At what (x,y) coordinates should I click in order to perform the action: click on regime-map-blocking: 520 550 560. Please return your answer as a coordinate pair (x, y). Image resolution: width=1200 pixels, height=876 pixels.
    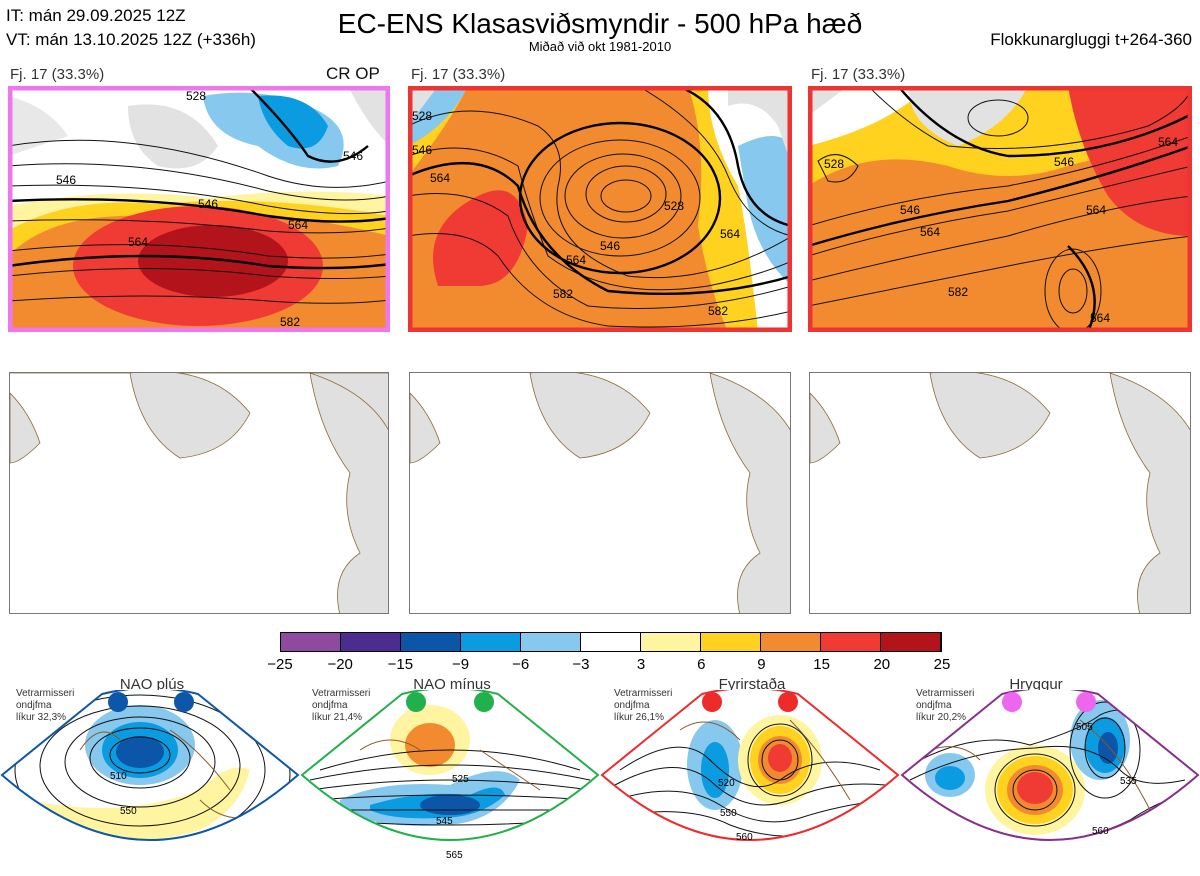
    Looking at the image, I should click on (750, 779).